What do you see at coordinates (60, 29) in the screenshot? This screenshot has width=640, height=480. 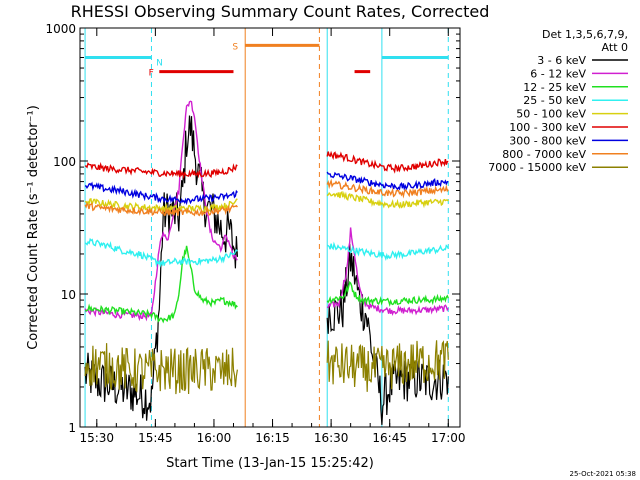 I see `y-tick-label: 1000` at bounding box center [60, 29].